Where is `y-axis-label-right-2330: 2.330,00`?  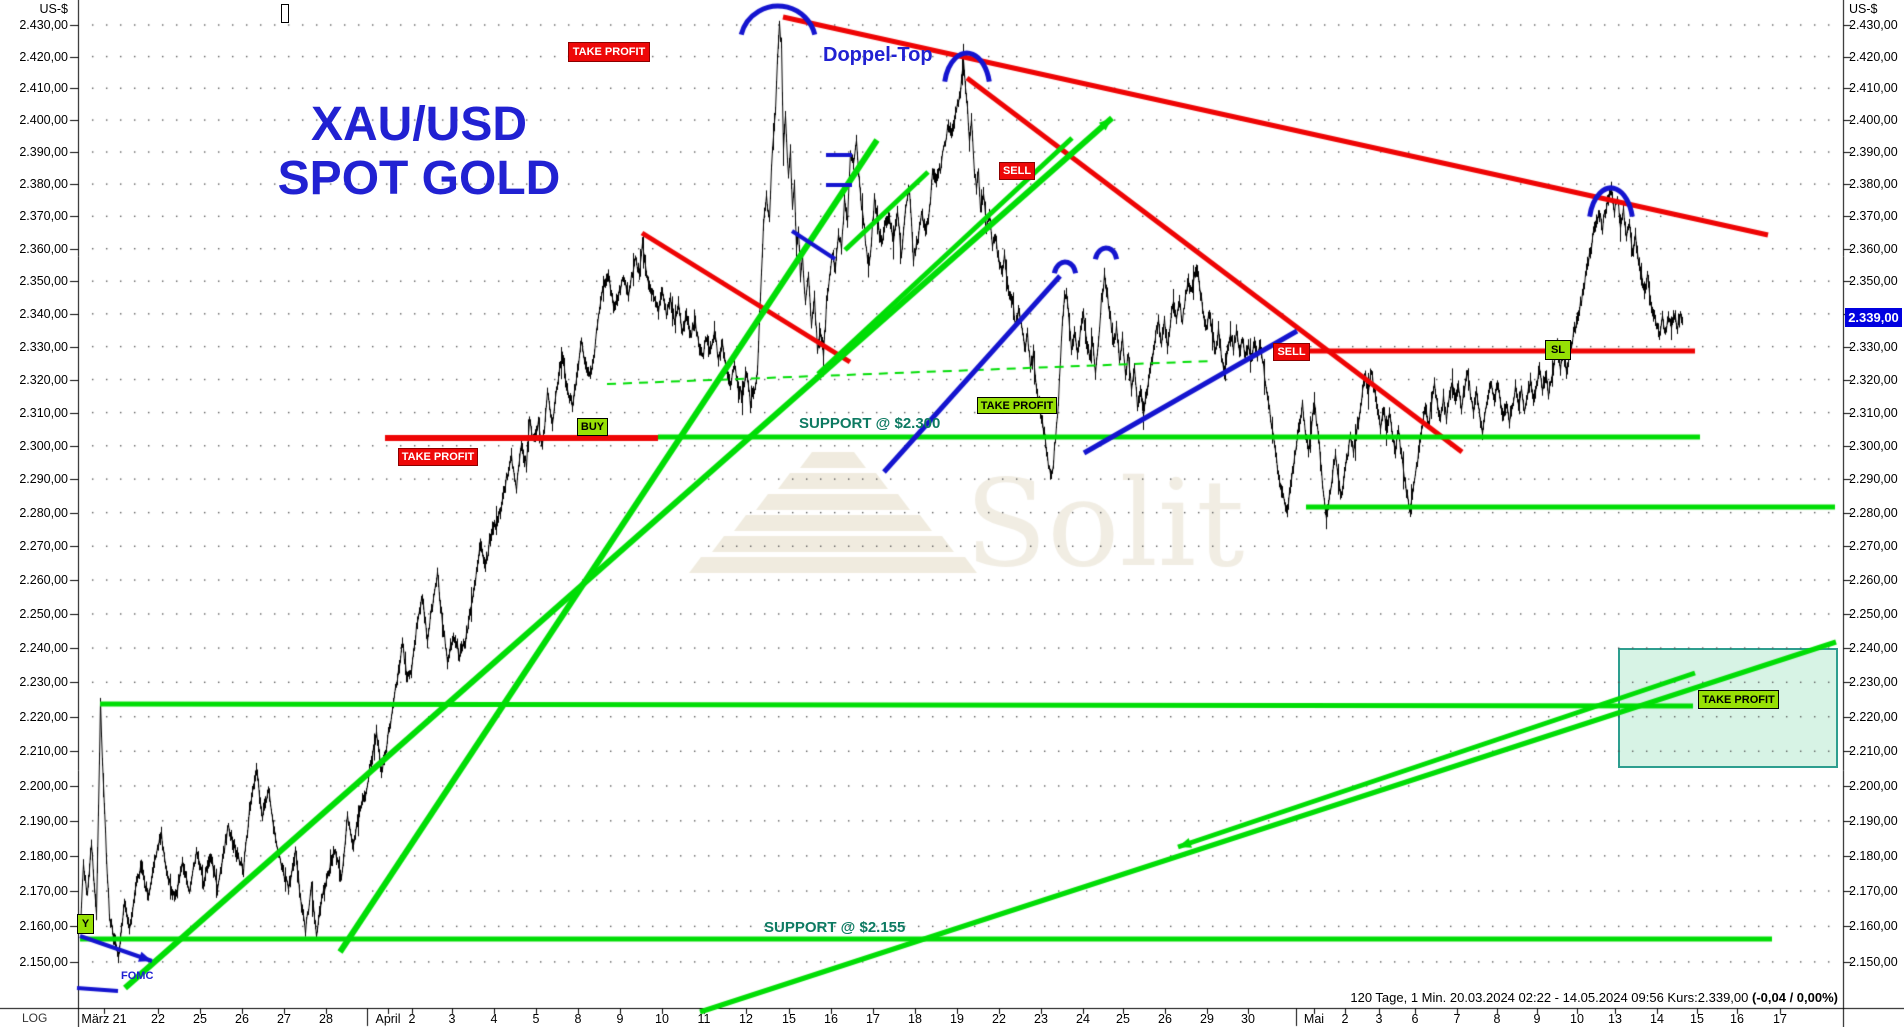
y-axis-label-right-2330: 2.330,00 is located at coordinates (1873, 346).